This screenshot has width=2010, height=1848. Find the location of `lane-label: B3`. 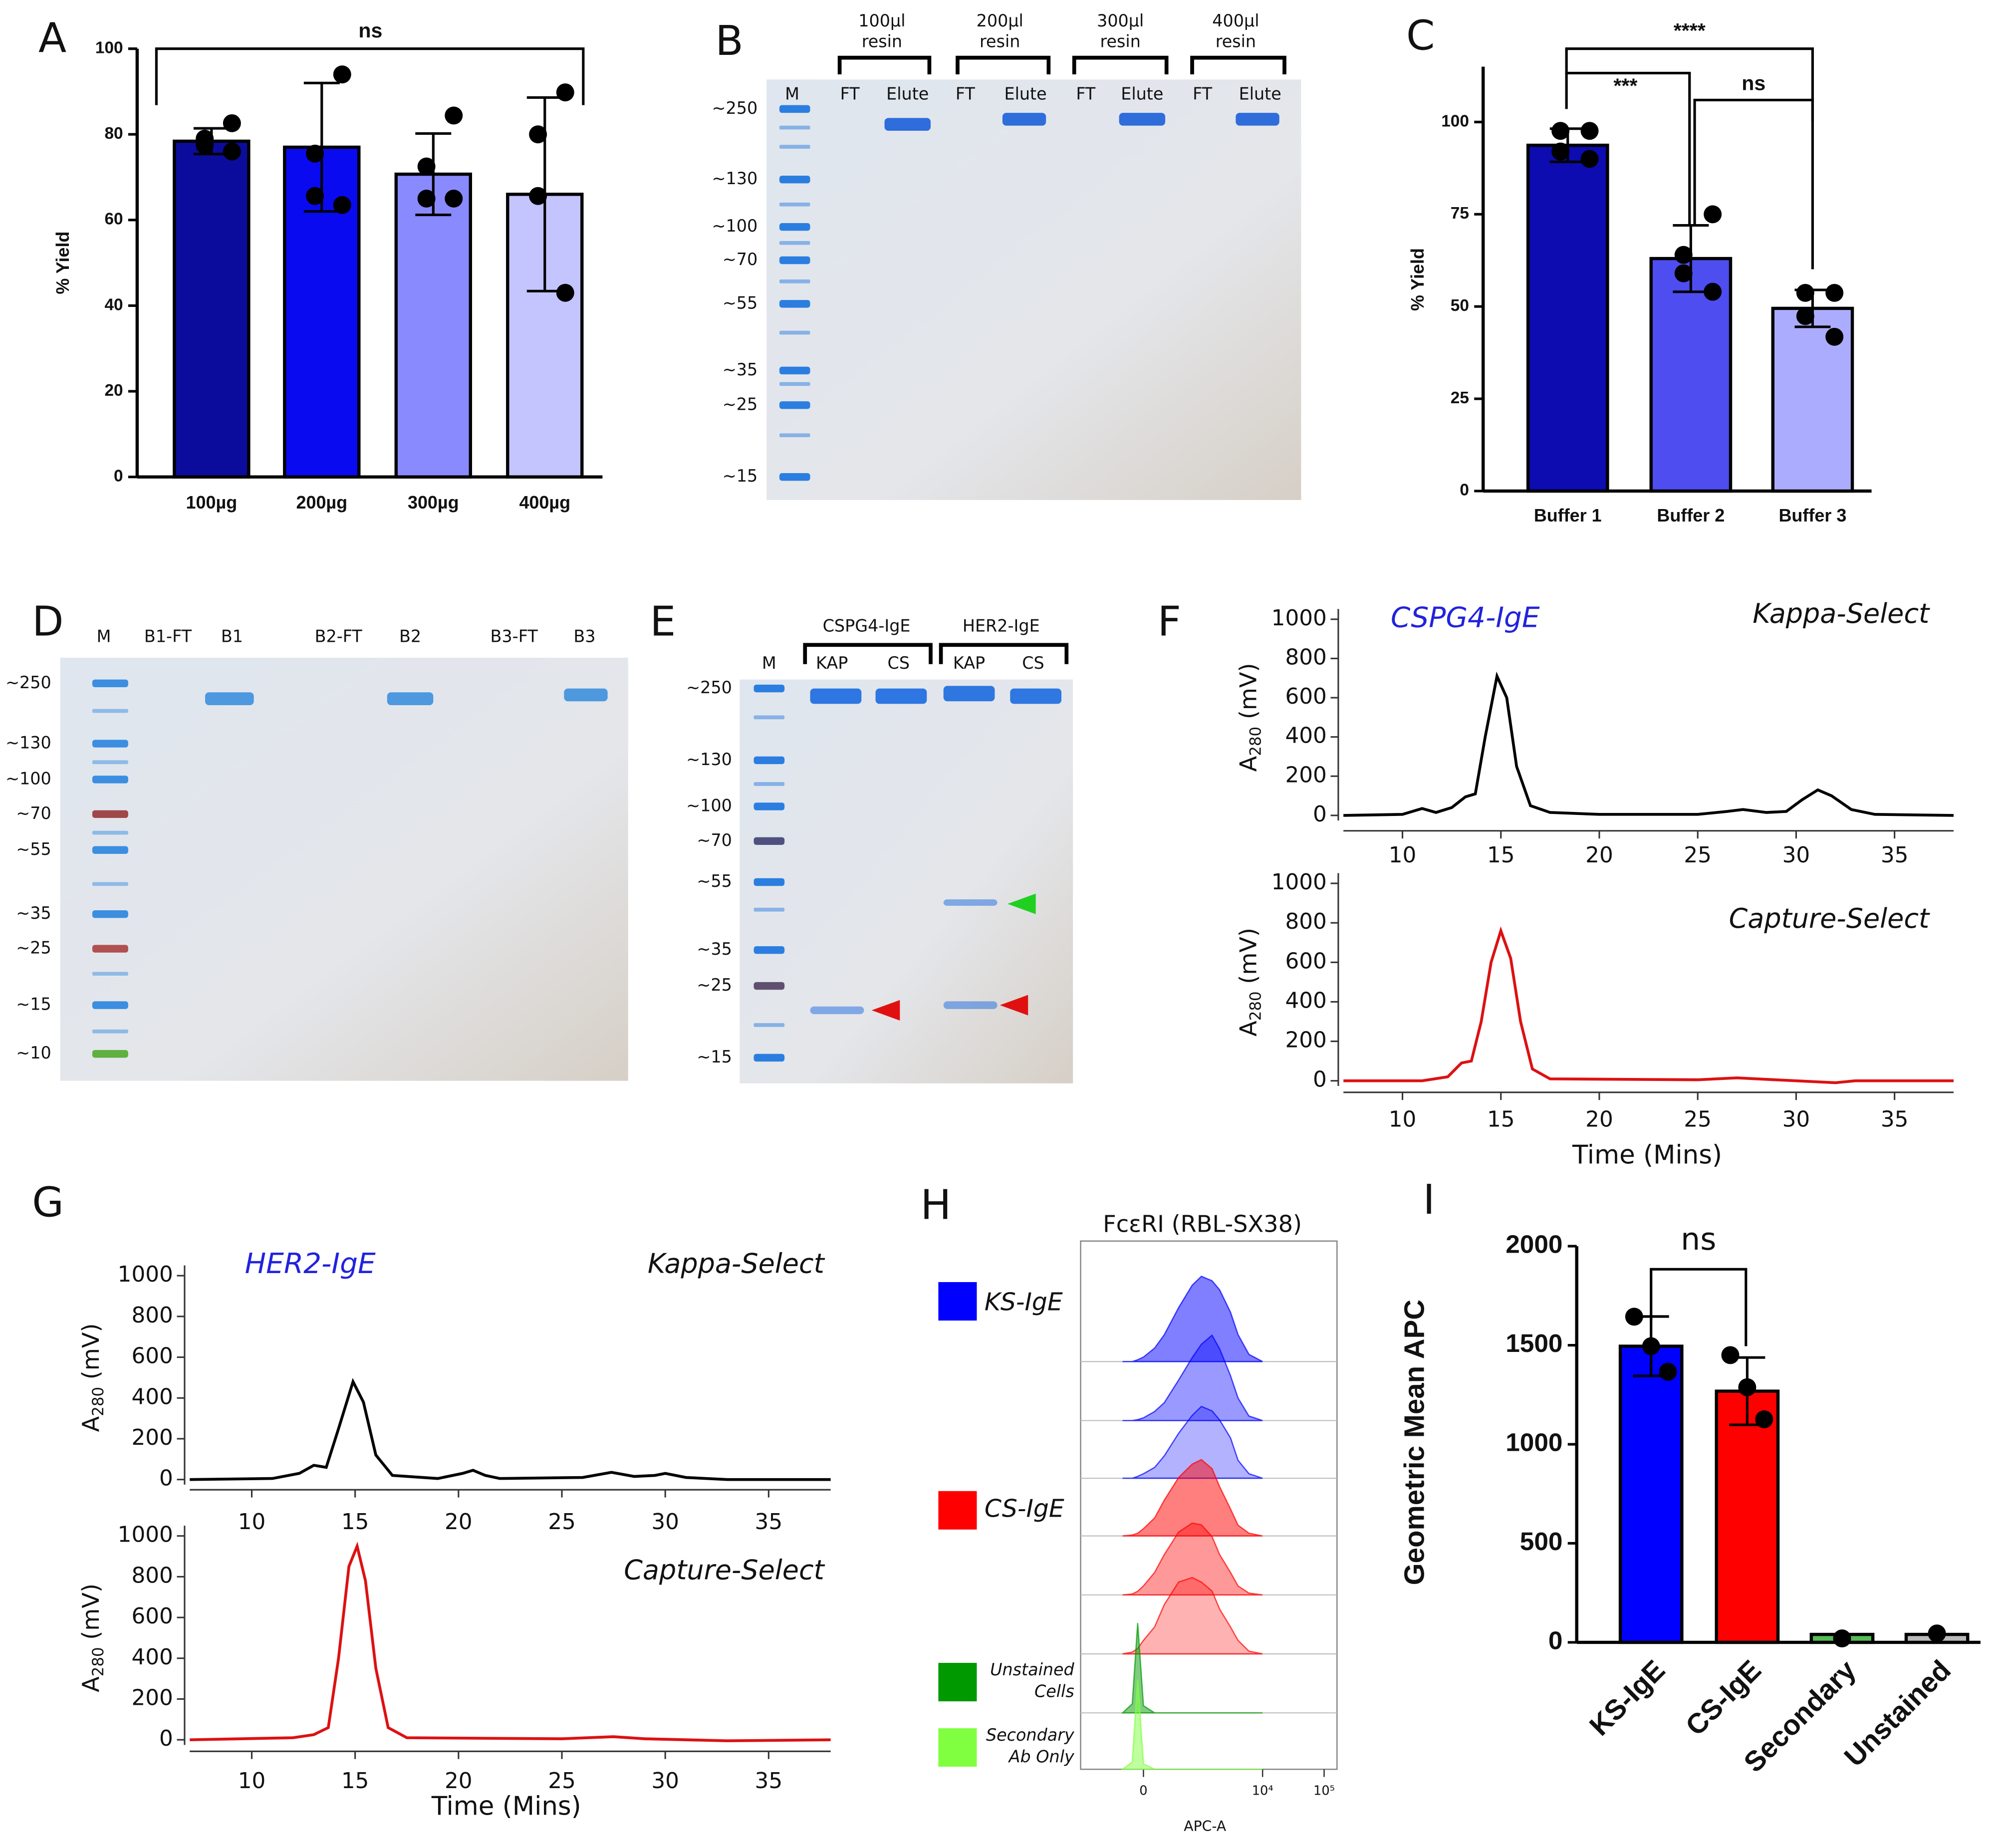

lane-label: B3 is located at coordinates (584, 636).